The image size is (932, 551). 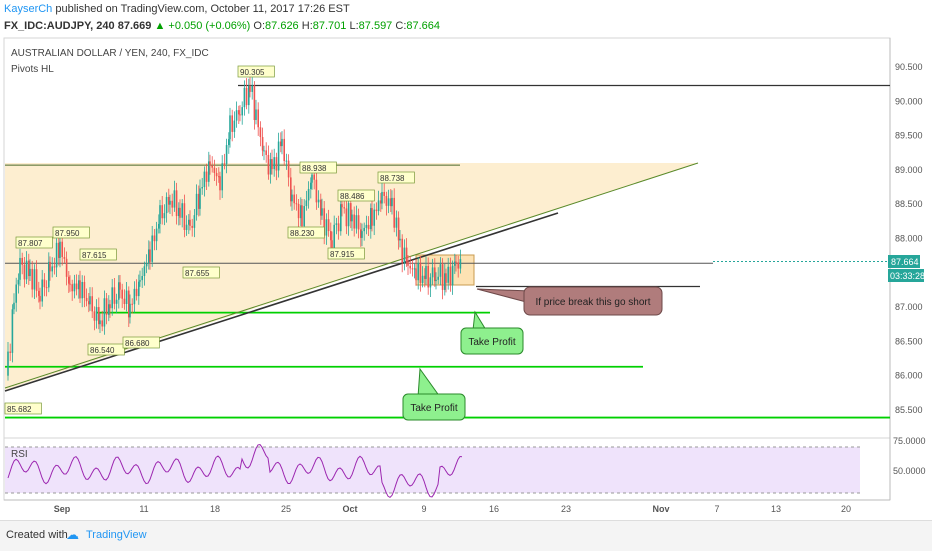 I want to click on time-tick-label: Nov, so click(x=660, y=509).